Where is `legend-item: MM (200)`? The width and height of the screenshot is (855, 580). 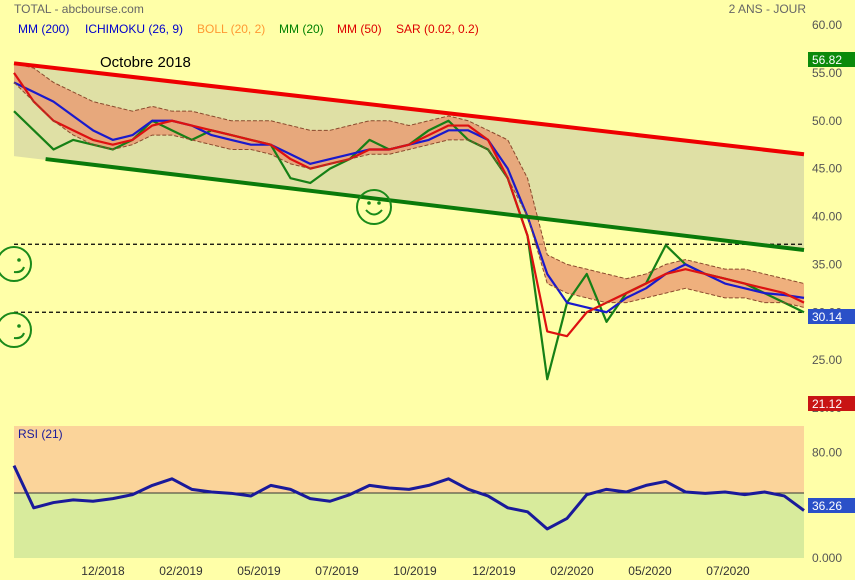
legend-item: MM (200) is located at coordinates (43, 29).